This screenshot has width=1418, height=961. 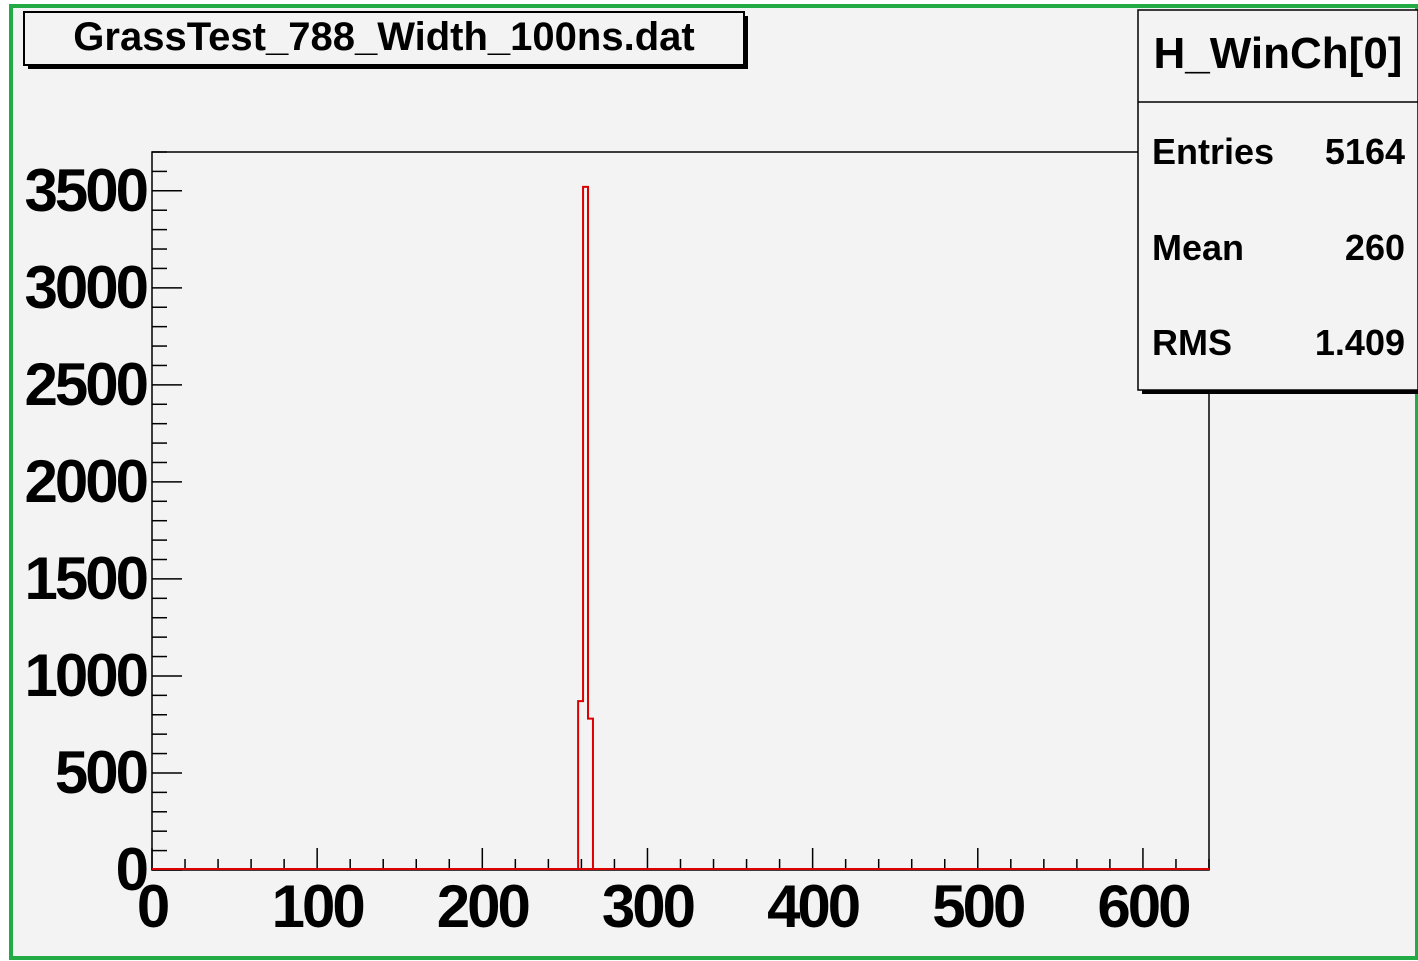 What do you see at coordinates (86, 675) in the screenshot?
I see `y-tick-label: 1000` at bounding box center [86, 675].